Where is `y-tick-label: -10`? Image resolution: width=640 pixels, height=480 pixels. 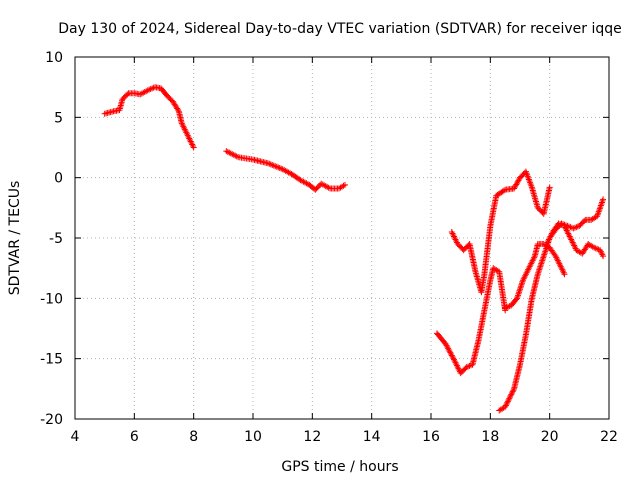
y-tick-label: -10 is located at coordinates (51, 299).